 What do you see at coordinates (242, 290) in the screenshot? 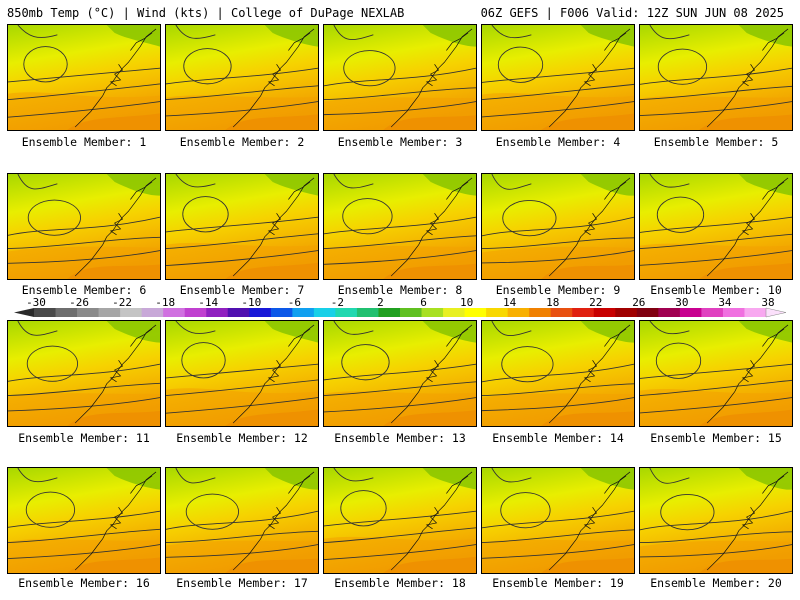
I see `ensemble-member-label: Ensemble Member: 7` at bounding box center [242, 290].